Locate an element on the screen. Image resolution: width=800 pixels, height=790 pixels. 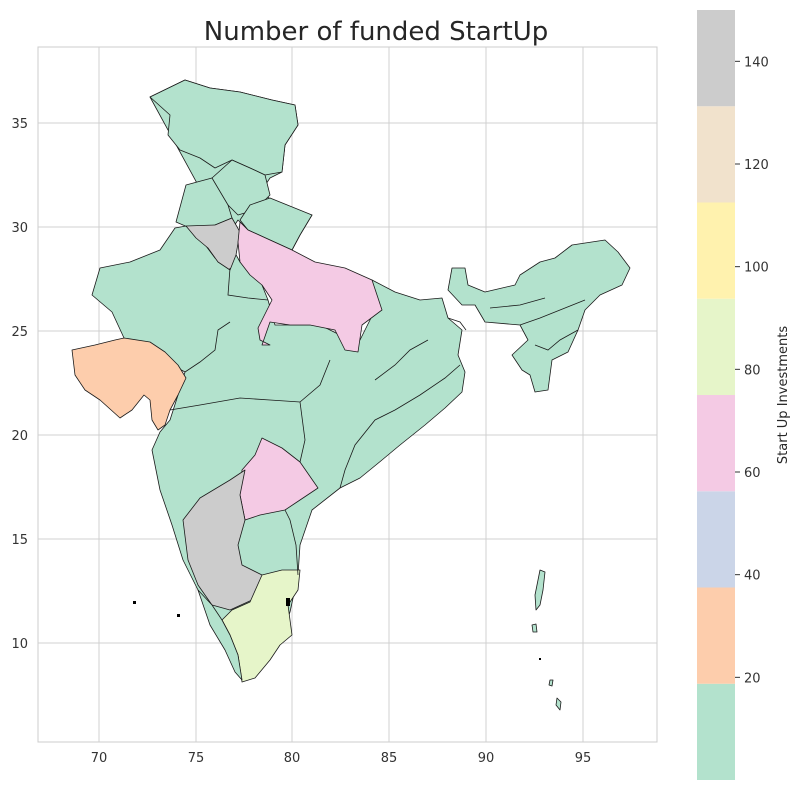
y-axis-ticks: 10 15 20 25 30 35 is located at coordinates (19, 384).